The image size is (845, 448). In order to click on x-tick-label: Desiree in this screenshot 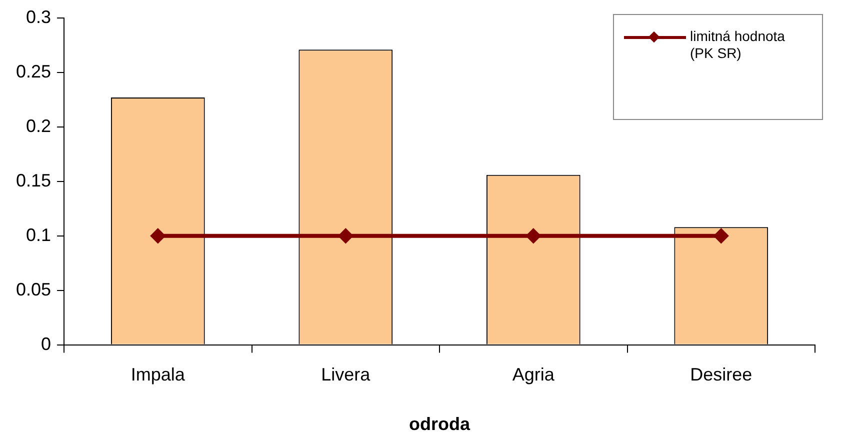, I will do `click(721, 374)`.